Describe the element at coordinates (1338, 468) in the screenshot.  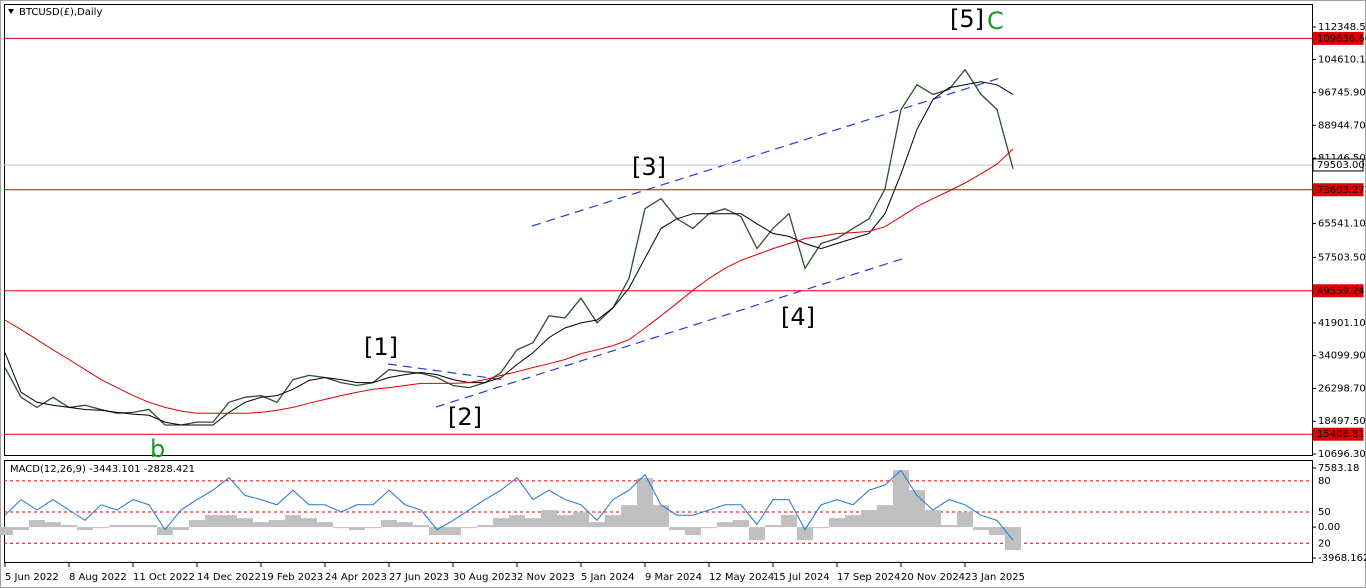
I see `y-tick-label: 7583.18` at that location.